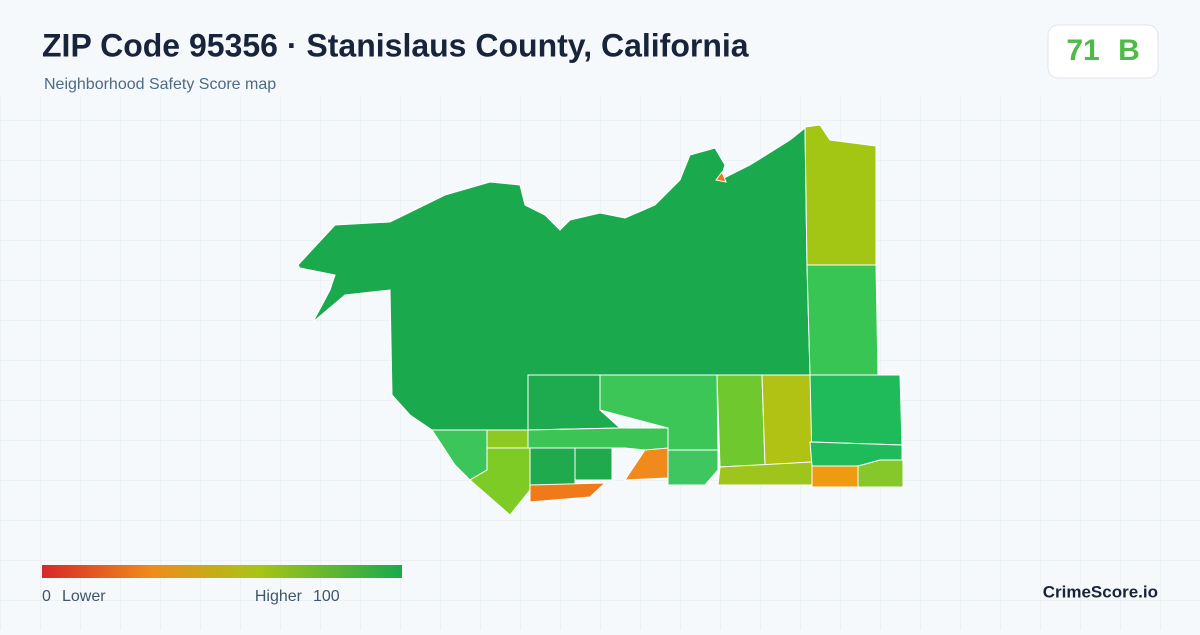 Image resolution: width=1200 pixels, height=635 pixels. Describe the element at coordinates (1103, 51) in the screenshot. I see `score-box` at that location.